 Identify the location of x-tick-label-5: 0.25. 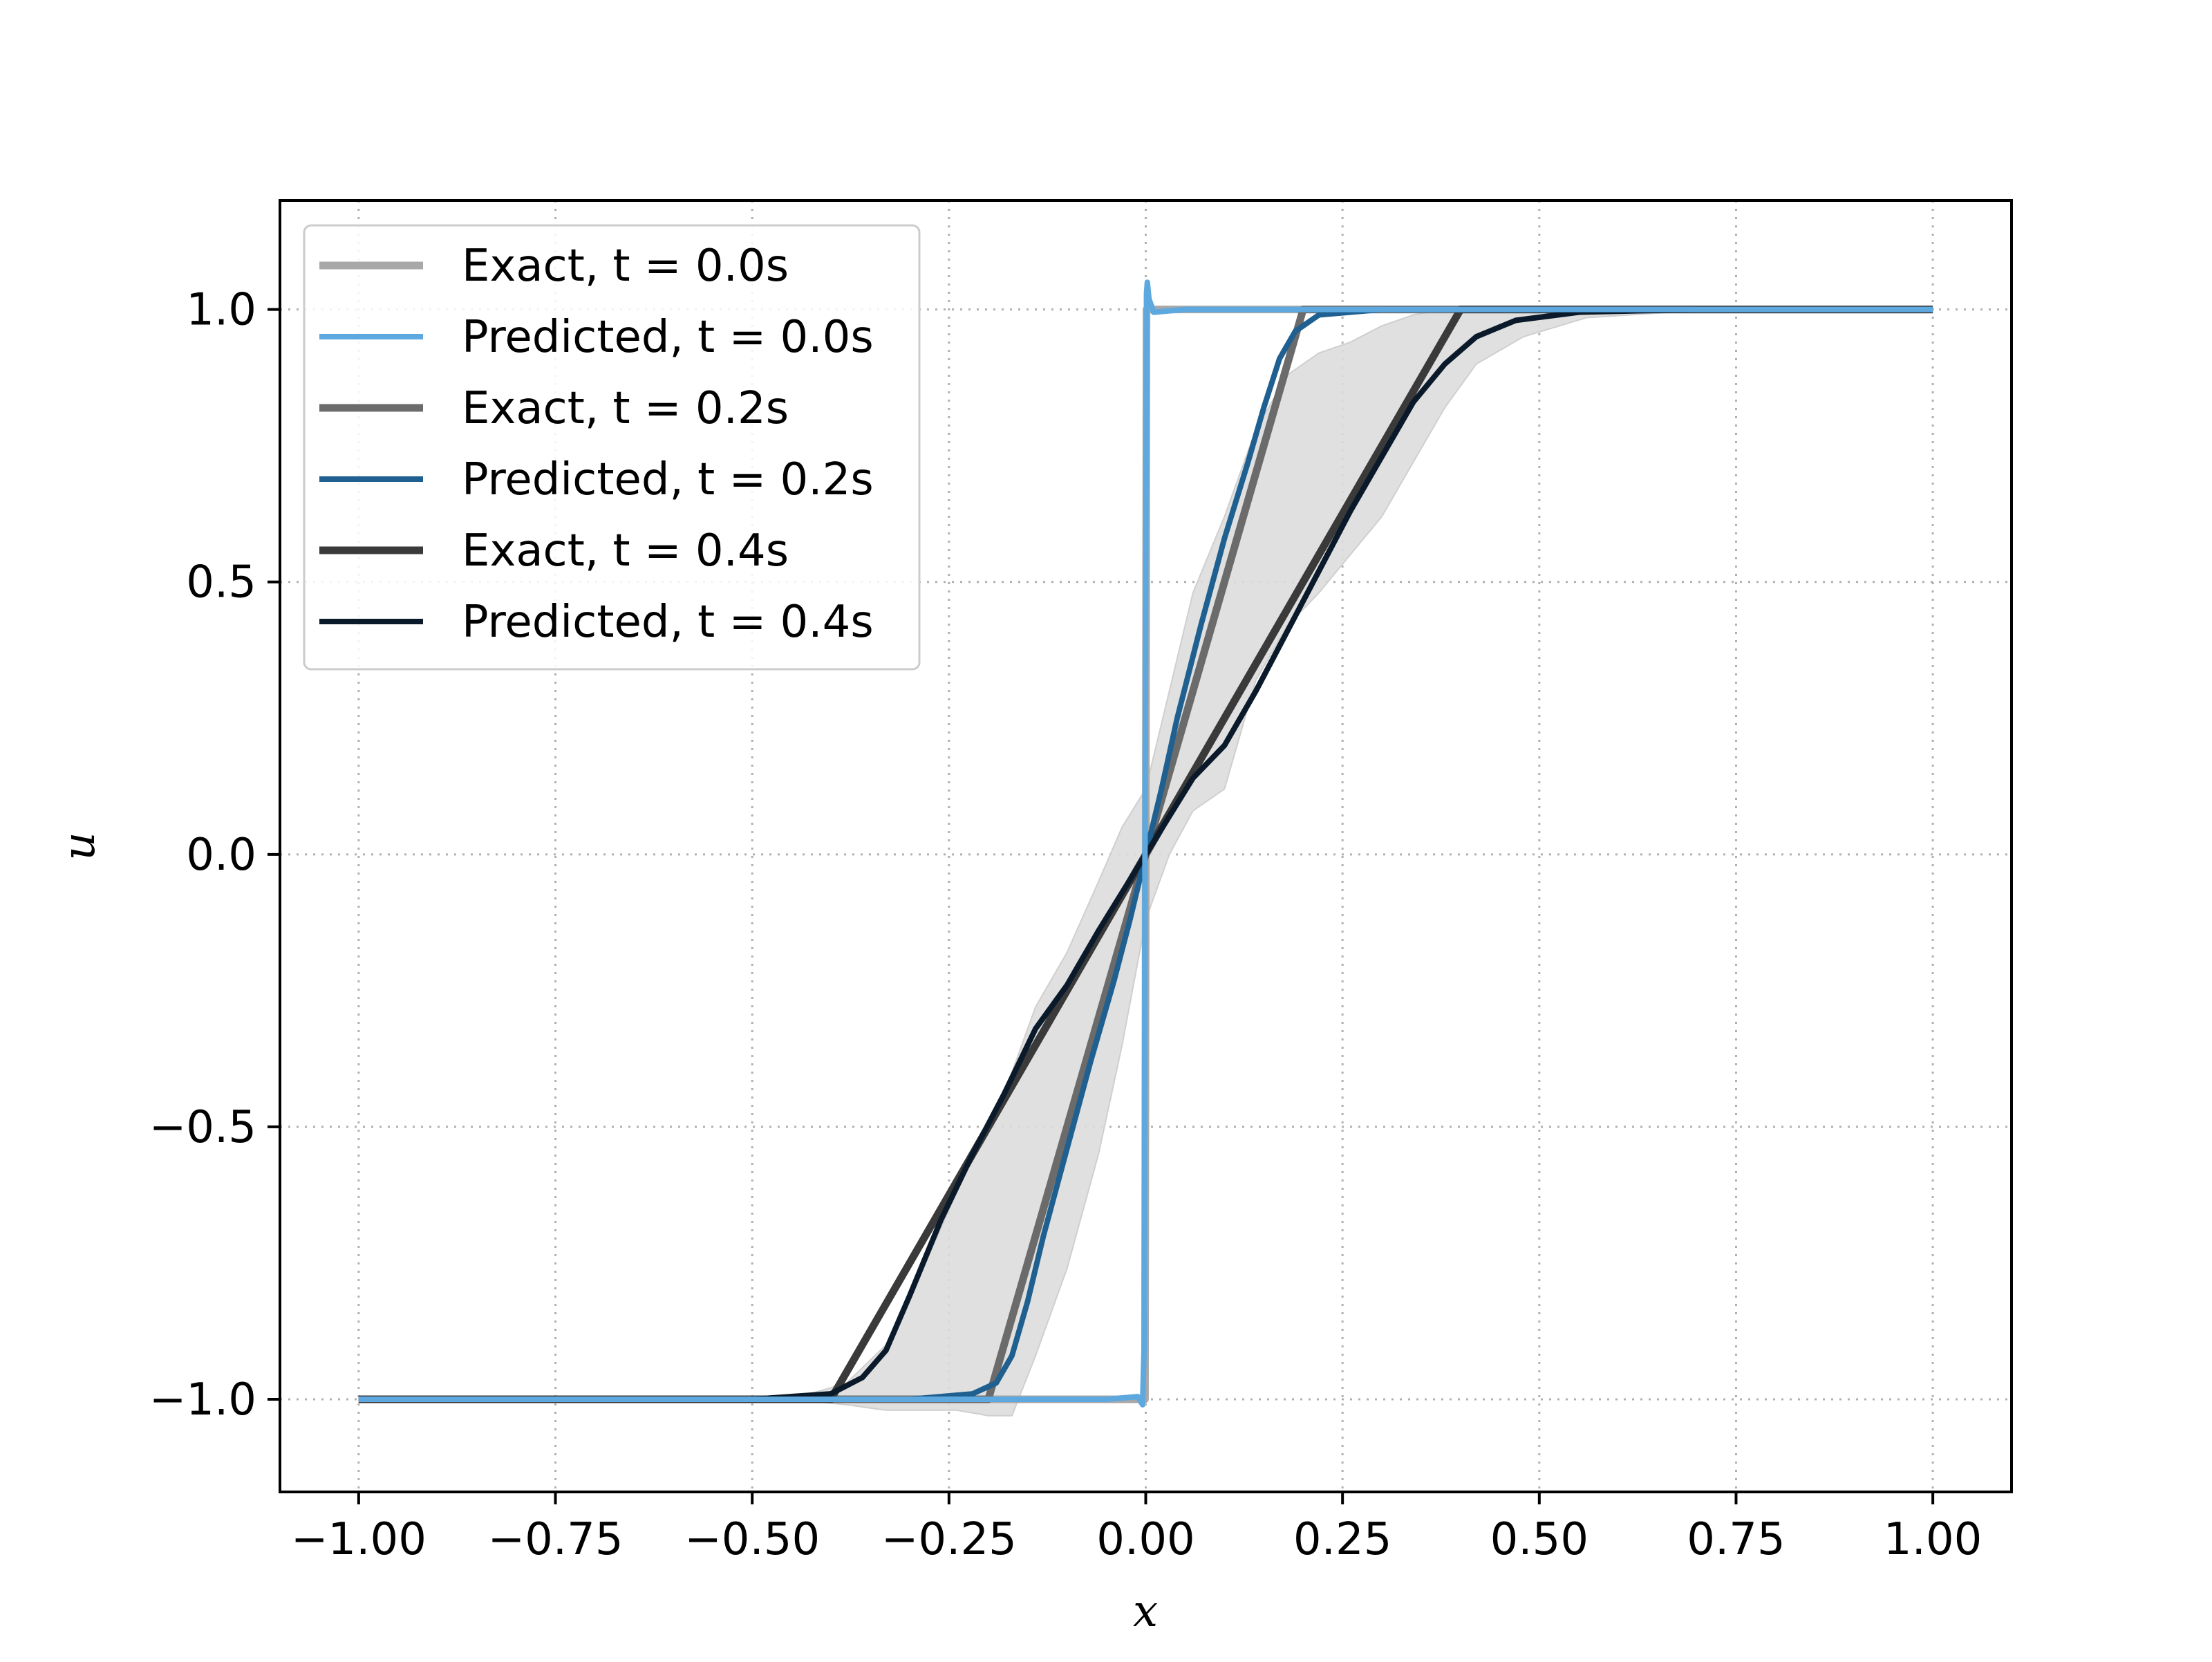
(1342, 1539).